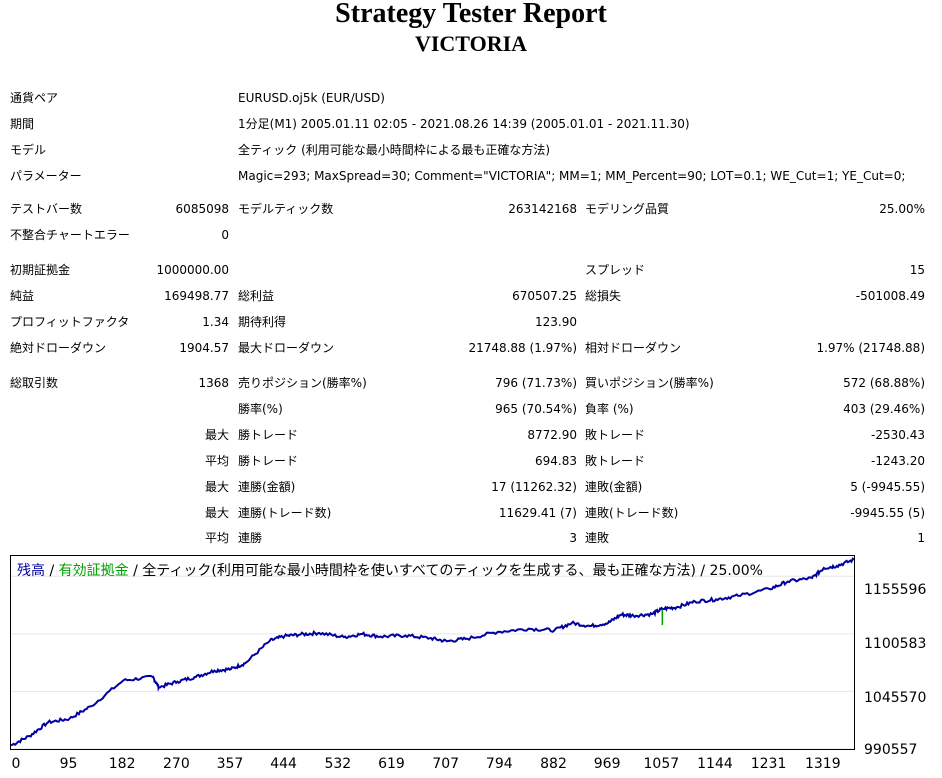 Image resolution: width=942 pixels, height=778 pixels. What do you see at coordinates (544, 296) in the screenshot?
I see `gross-profit-value: 670507.25` at bounding box center [544, 296].